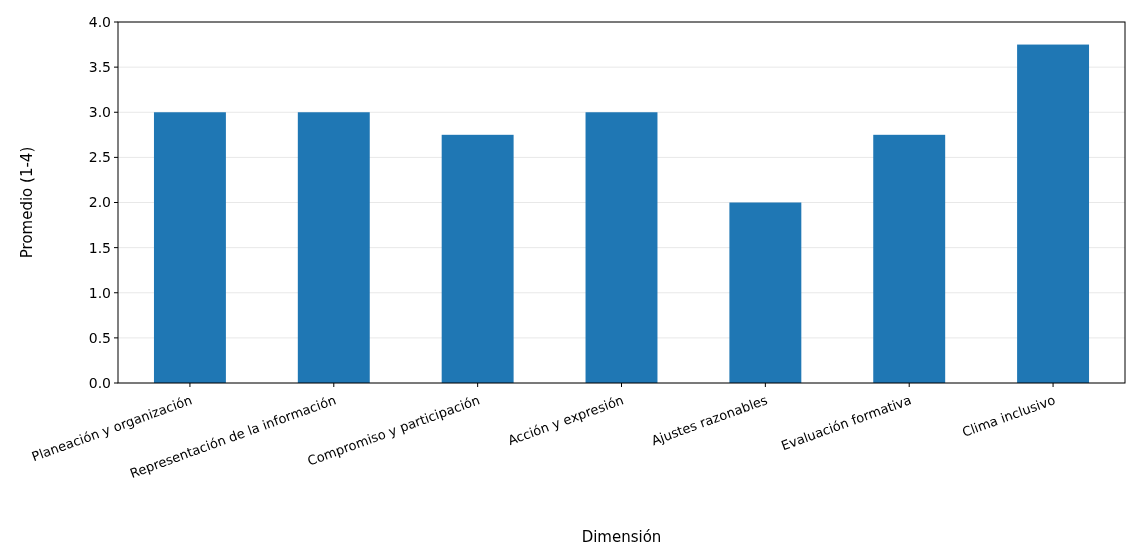 This screenshot has height=556, width=1145. I want to click on y-tick-label: 1.5, so click(99, 247).